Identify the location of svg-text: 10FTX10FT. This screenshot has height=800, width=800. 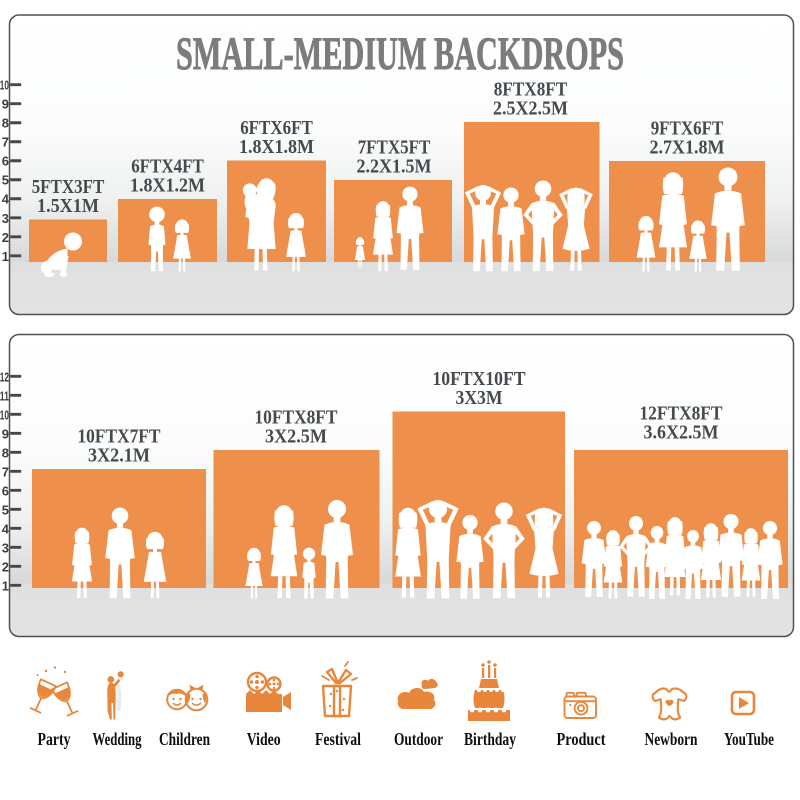
(479, 379).